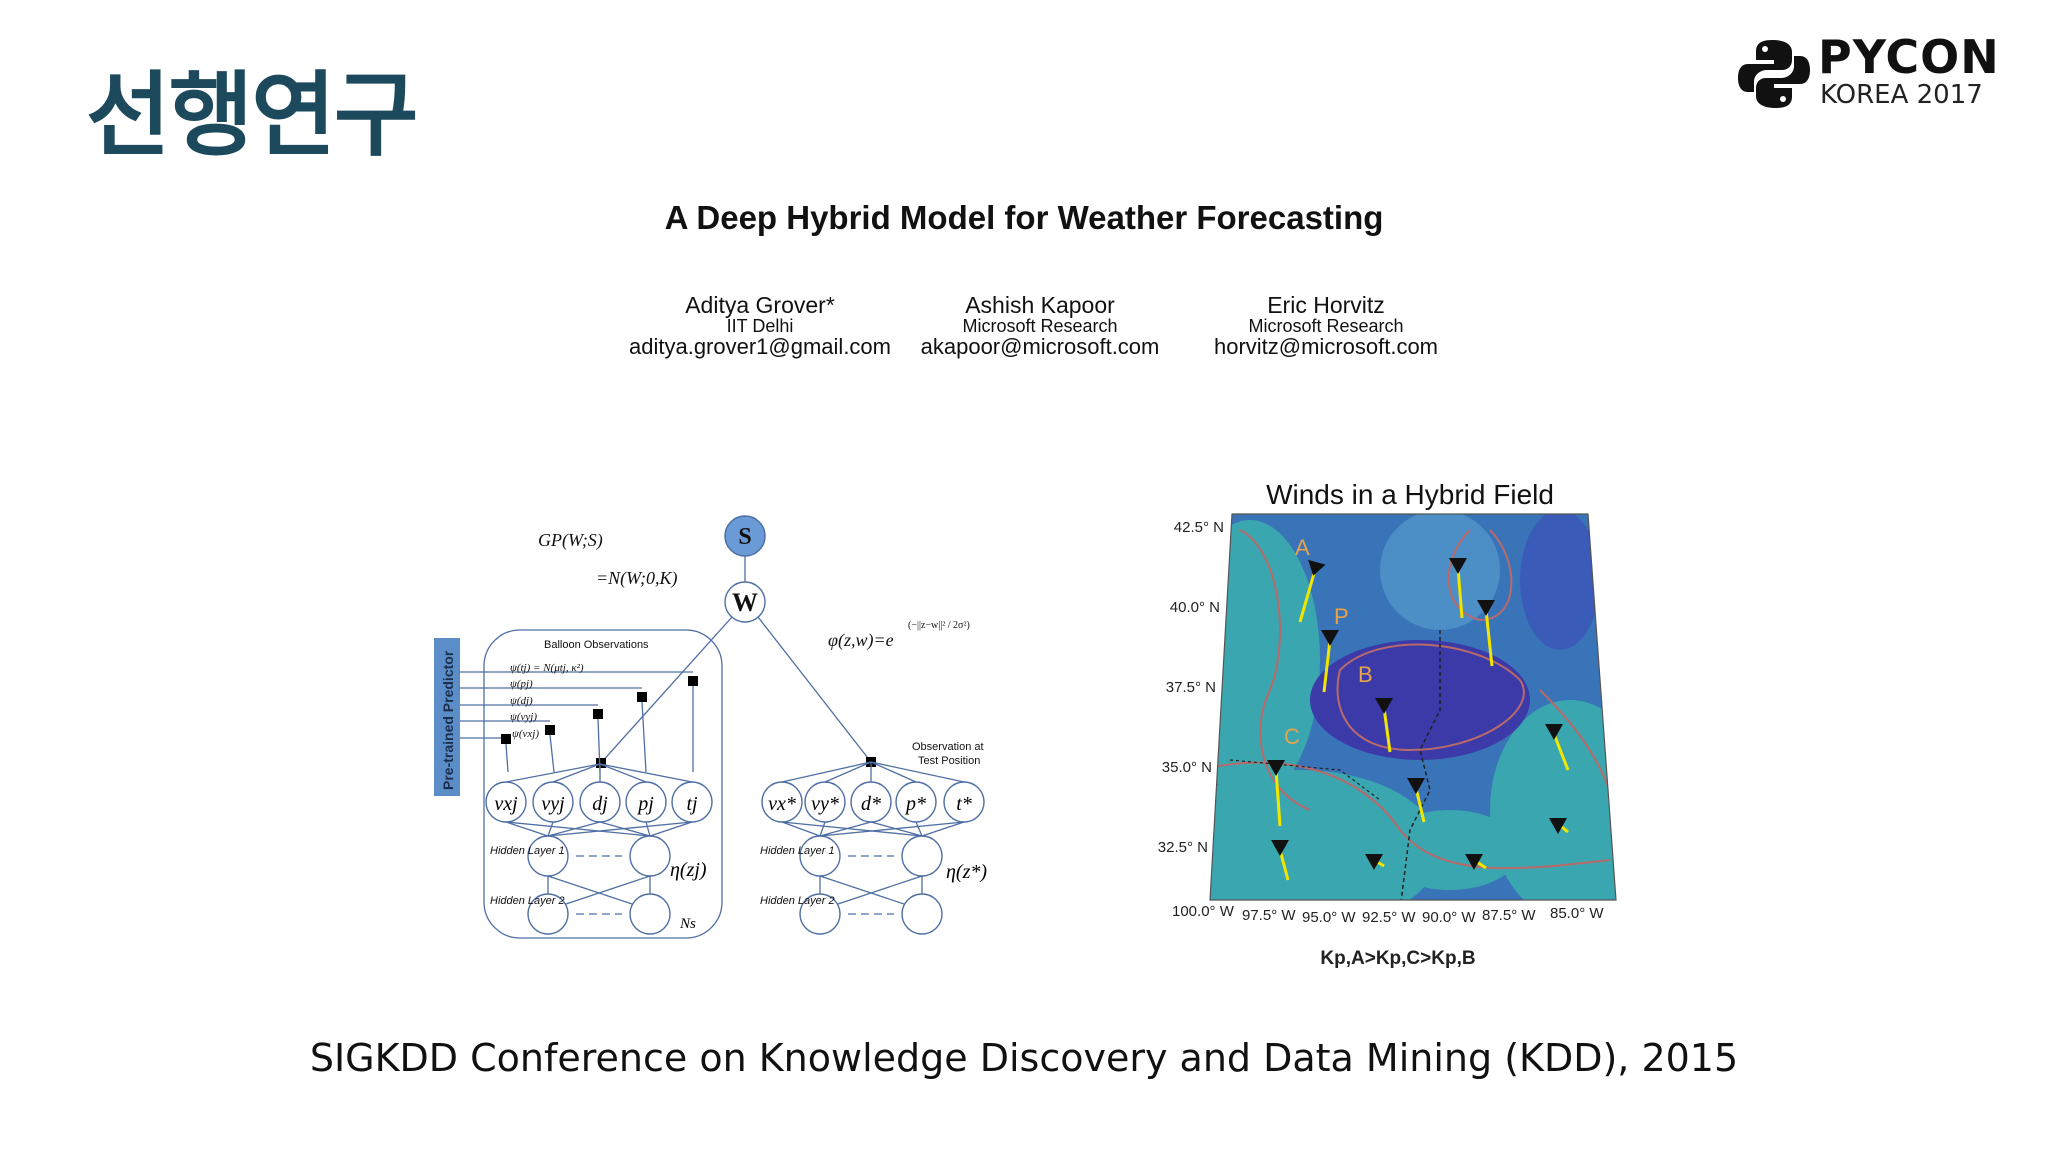  Describe the element at coordinates (744, 537) in the screenshot. I see `node-s-label: S` at that location.